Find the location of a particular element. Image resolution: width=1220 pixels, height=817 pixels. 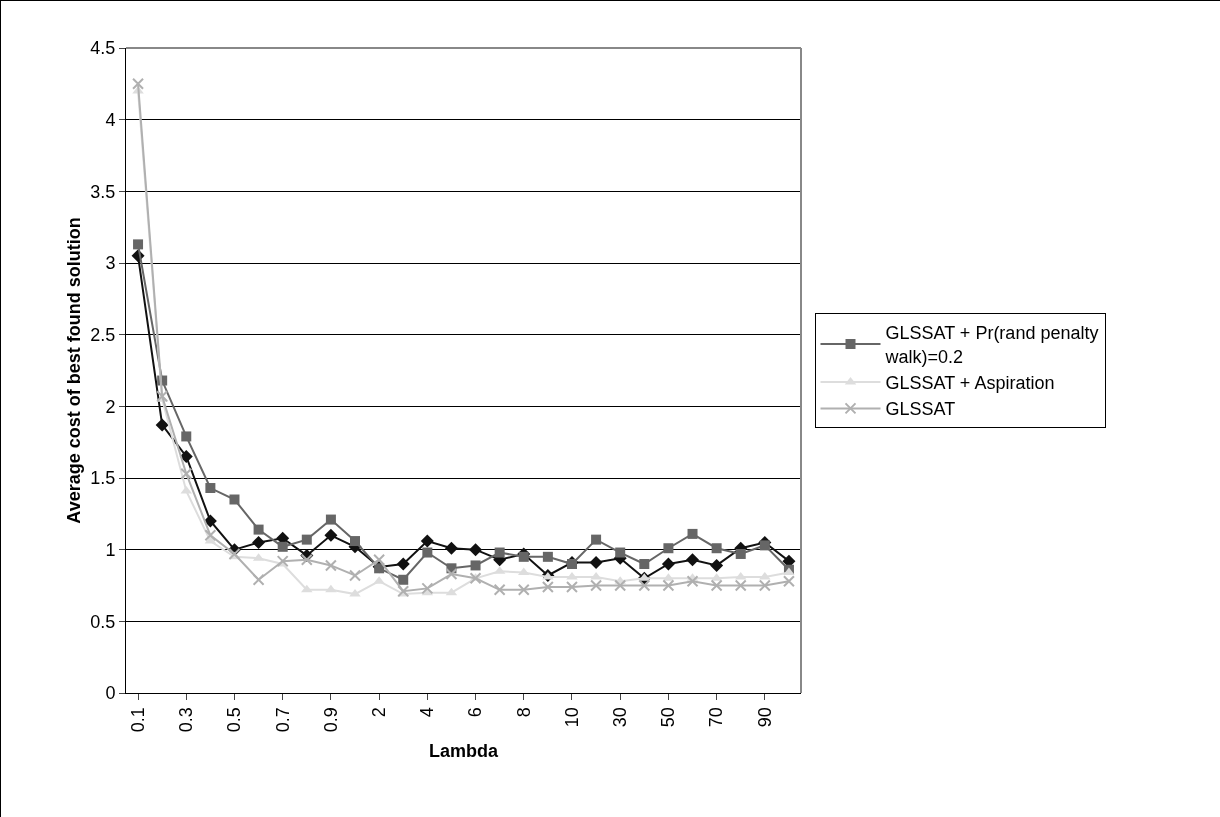

x-tick-label: 6 is located at coordinates (475, 712).